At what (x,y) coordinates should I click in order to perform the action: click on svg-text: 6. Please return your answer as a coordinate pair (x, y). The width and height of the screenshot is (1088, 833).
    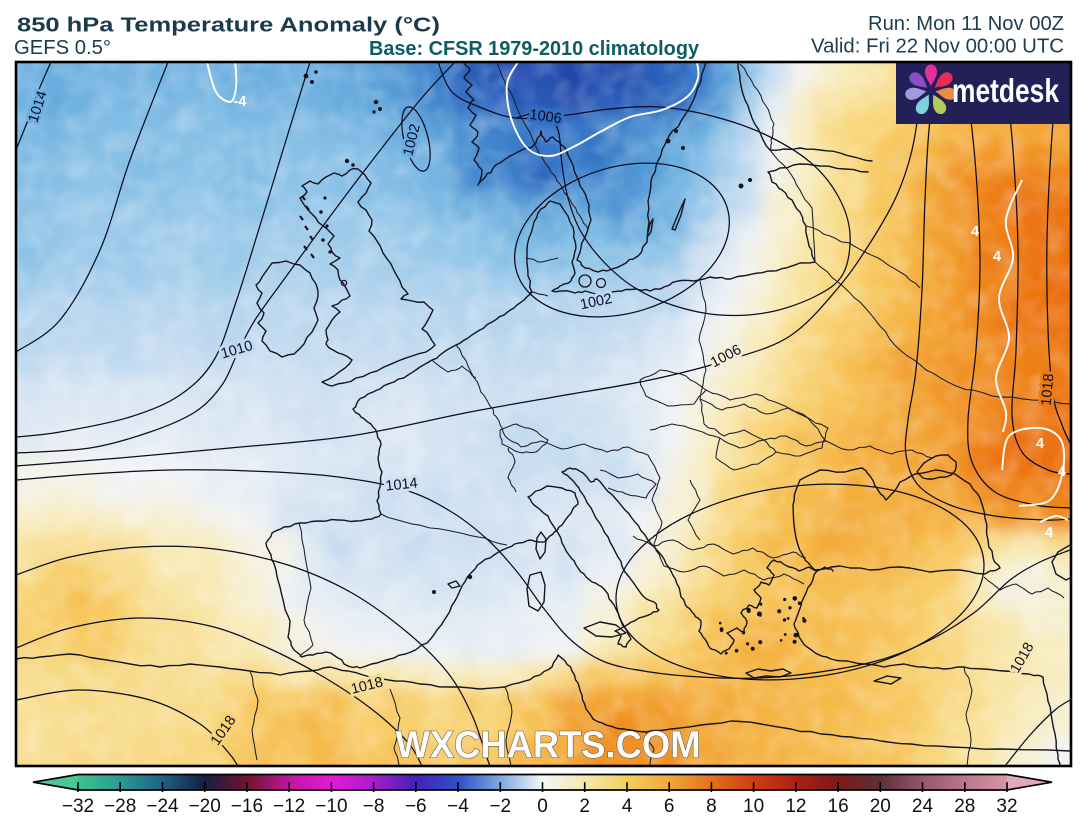
    Looking at the image, I should click on (669, 806).